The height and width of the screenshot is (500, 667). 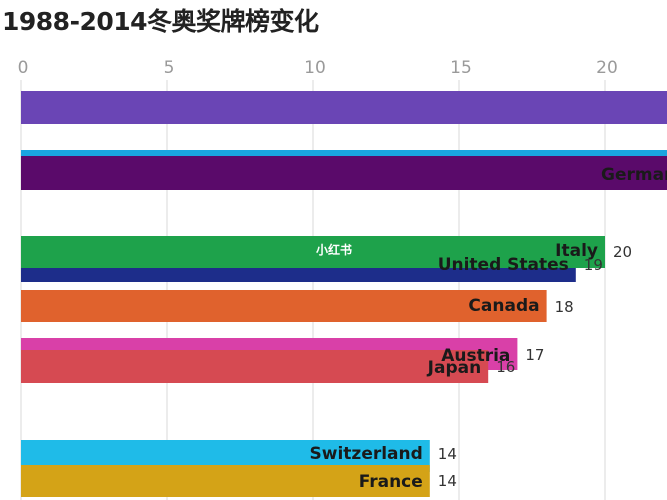 I want to click on chart-title: 1988-2014冬奥奖牌榜变化, so click(x=160, y=21).